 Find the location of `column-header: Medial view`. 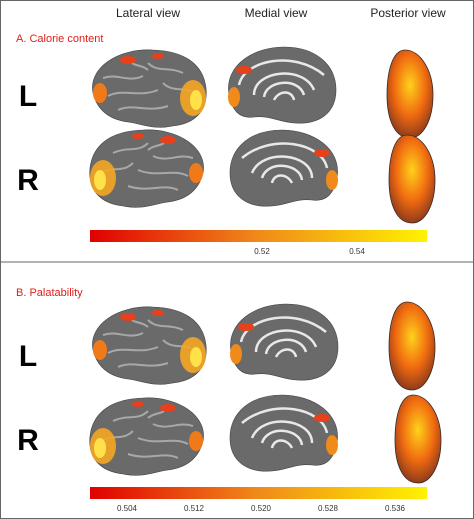

column-header: Medial view is located at coordinates (276, 13).